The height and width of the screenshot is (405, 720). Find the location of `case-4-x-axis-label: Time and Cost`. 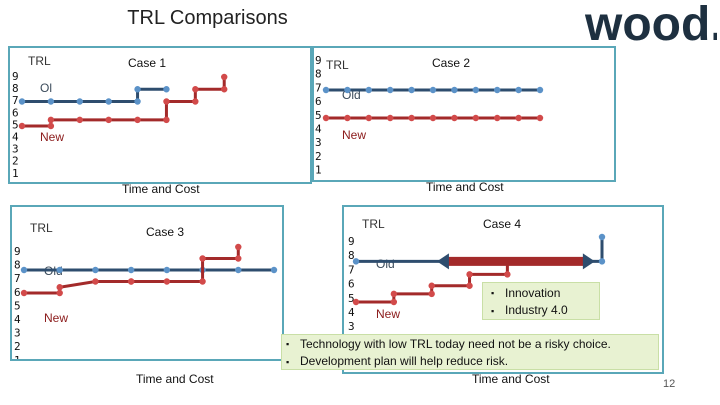

case-4-x-axis-label: Time and Cost is located at coordinates (511, 379).